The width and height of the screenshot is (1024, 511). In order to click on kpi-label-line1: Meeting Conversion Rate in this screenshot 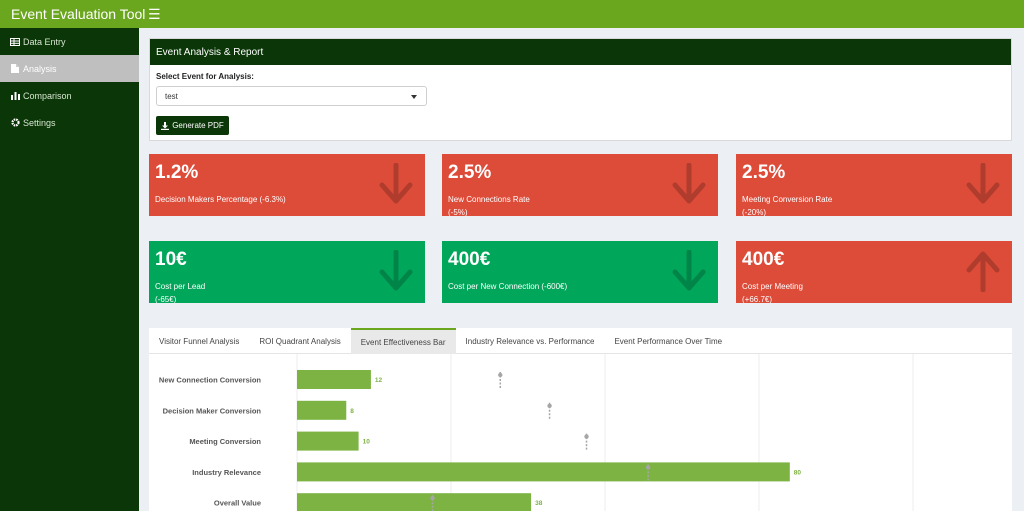, I will do `click(787, 199)`.